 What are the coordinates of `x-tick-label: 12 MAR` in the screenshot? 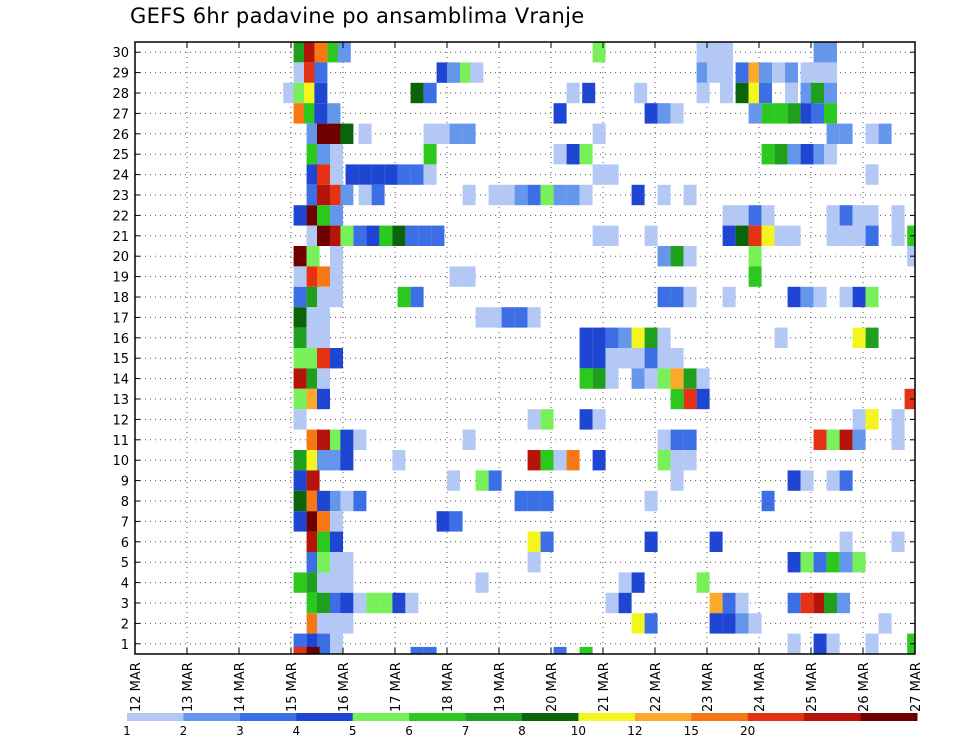 It's located at (136, 687).